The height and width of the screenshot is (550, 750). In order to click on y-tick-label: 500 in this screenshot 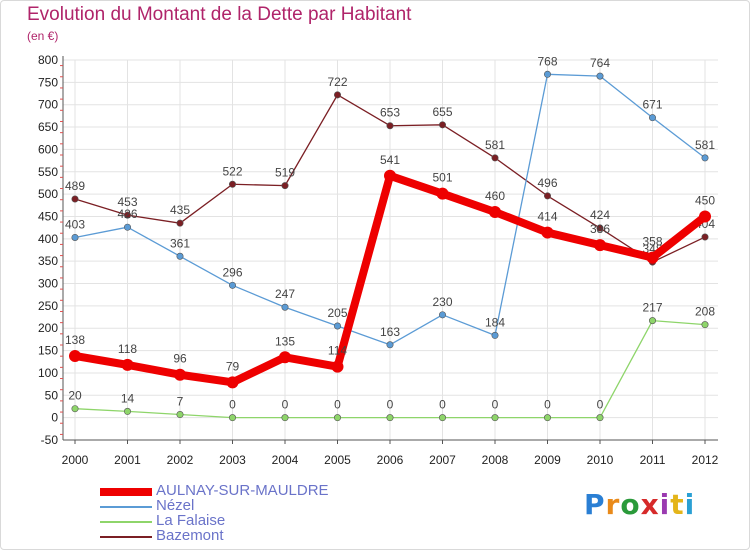, I will do `click(48, 194)`.